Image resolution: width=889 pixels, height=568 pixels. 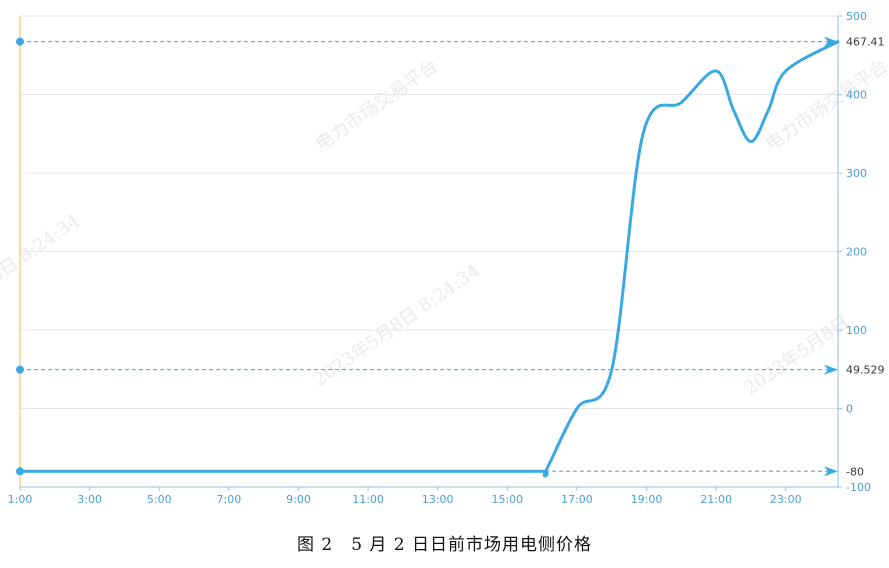 What do you see at coordinates (856, 330) in the screenshot?
I see `y-tick-label: 100` at bounding box center [856, 330].